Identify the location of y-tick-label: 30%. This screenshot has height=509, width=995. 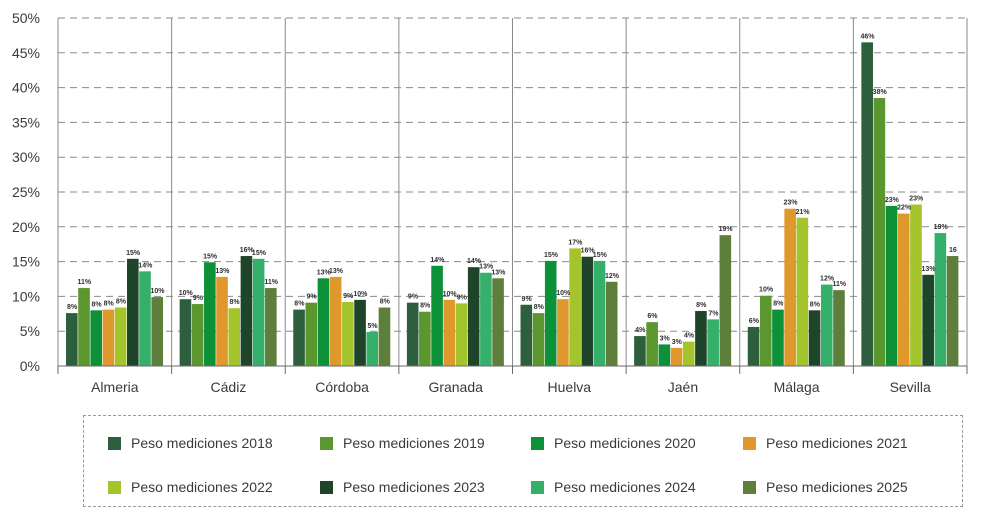
(26, 157).